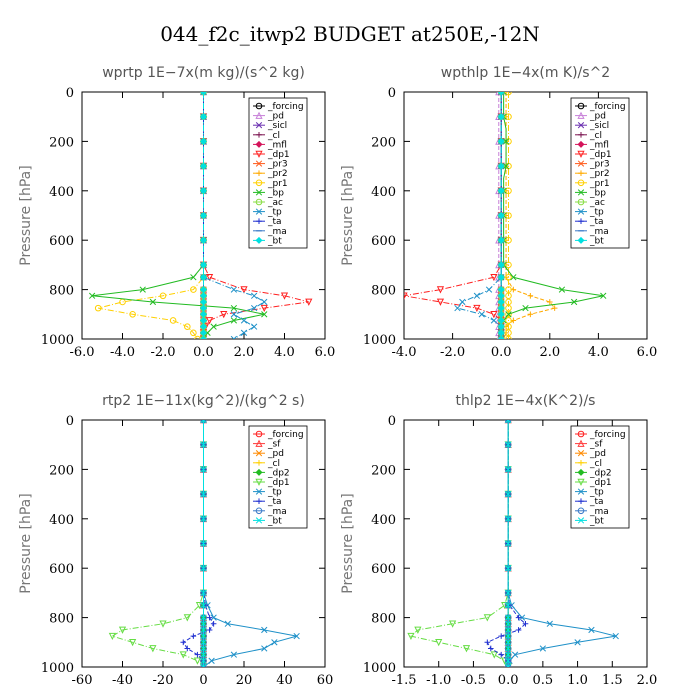 The height and width of the screenshot is (700, 700). What do you see at coordinates (57, 340) in the screenshot?
I see `y-tick-label: 1000` at bounding box center [57, 340].